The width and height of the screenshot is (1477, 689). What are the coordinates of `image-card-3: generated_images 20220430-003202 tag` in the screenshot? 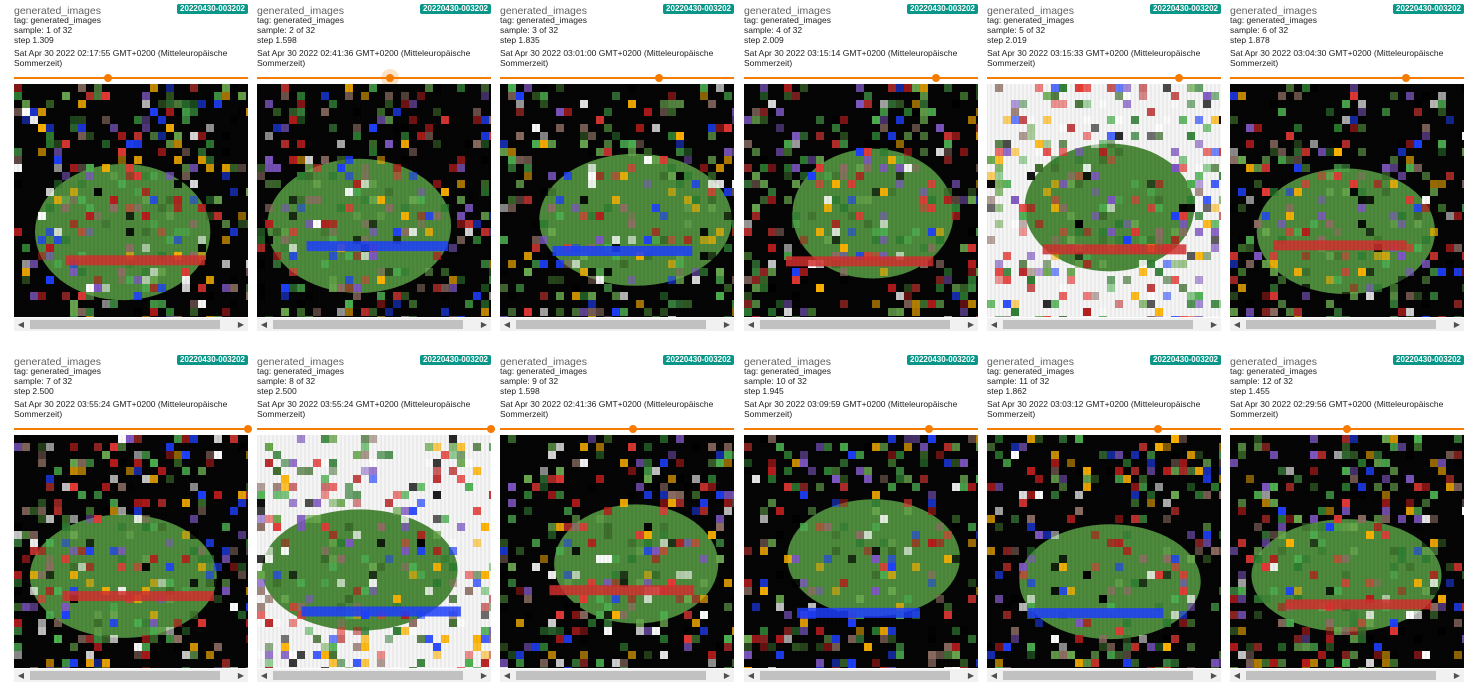 It's located at (617, 168).